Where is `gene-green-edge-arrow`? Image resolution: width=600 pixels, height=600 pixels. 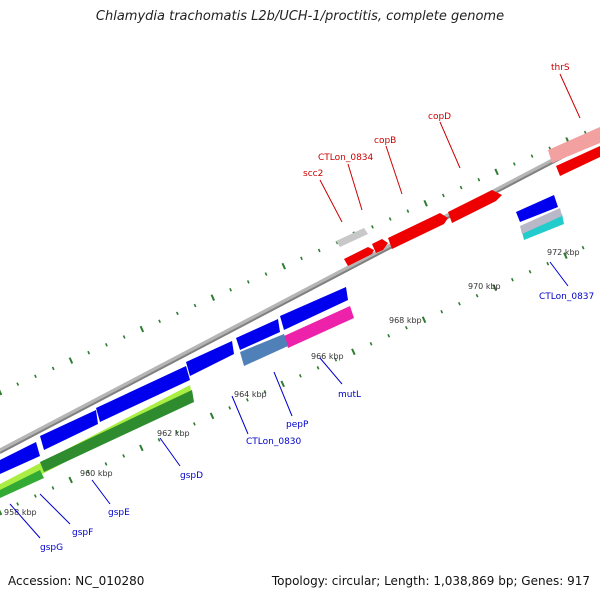 gene-green-edge-arrow is located at coordinates (22, 484).